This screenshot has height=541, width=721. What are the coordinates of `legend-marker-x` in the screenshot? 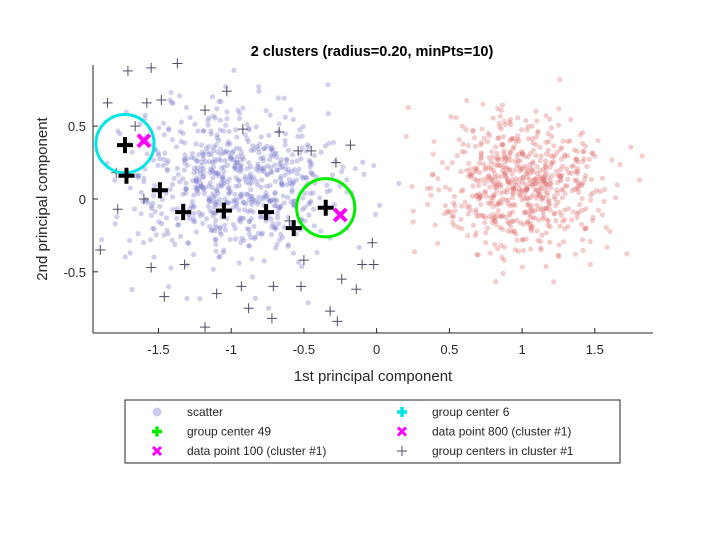 It's located at (402, 431).